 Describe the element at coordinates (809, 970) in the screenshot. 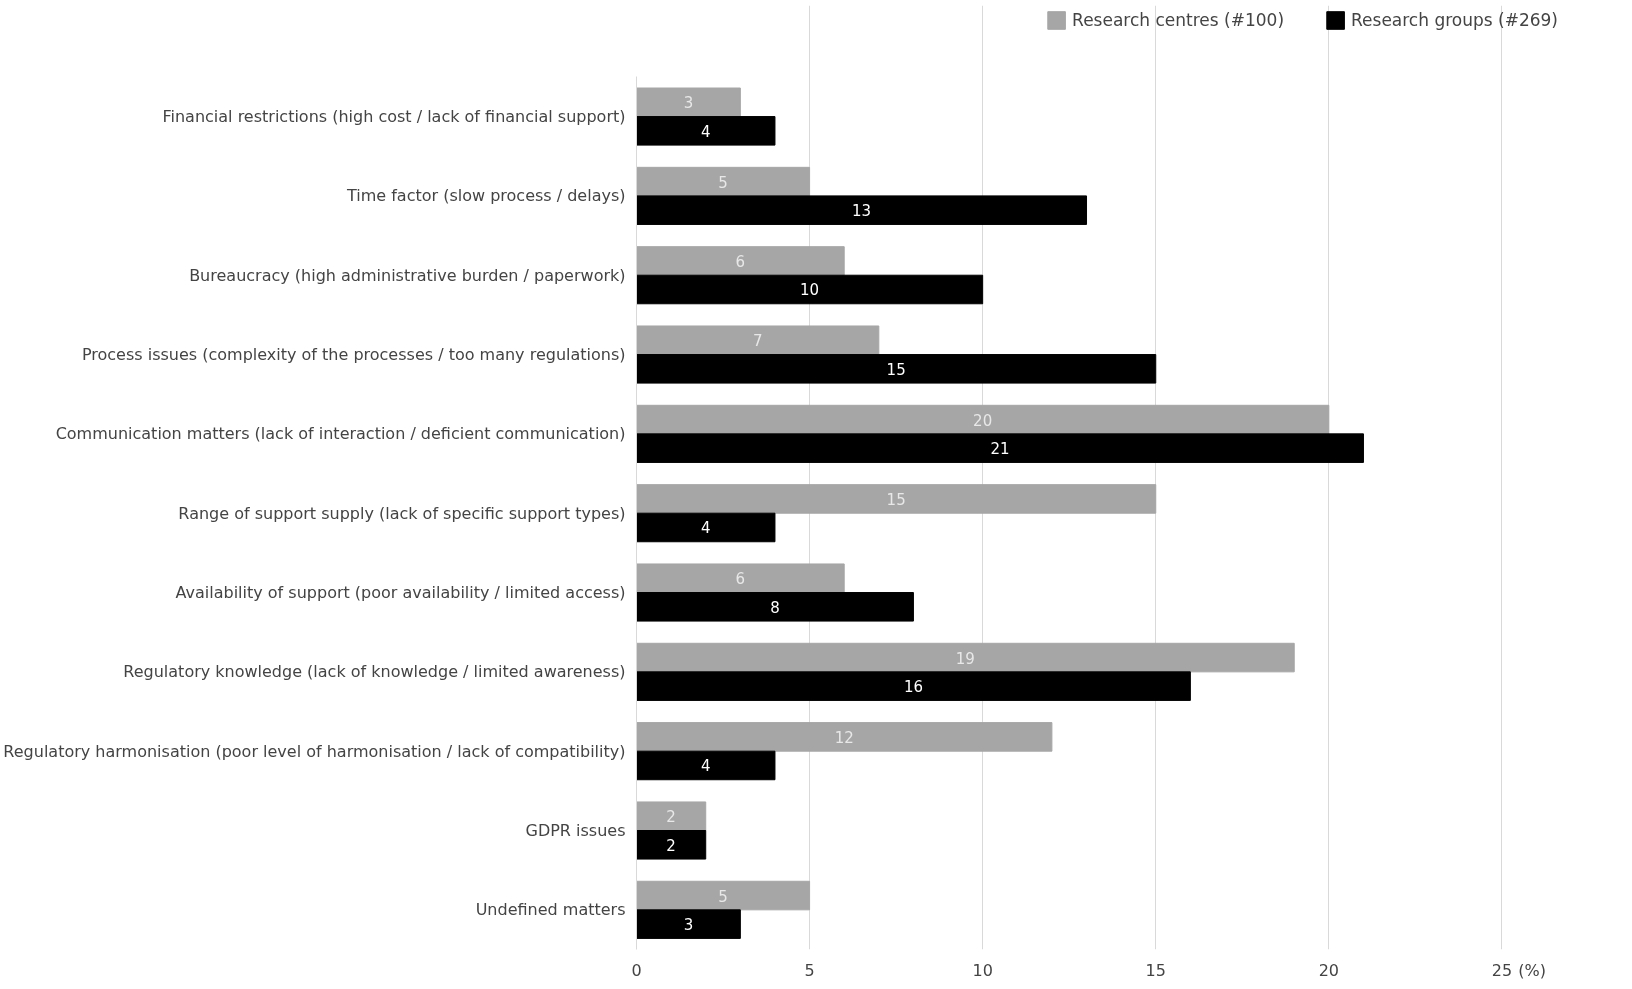

I see `x-tick-label: 5` at that location.